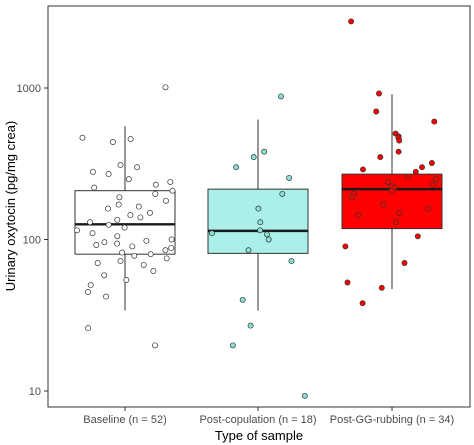 This screenshot has height=445, width=474. What do you see at coordinates (124, 420) in the screenshot?
I see `x-tick-label: Baseline (n = 52)` at bounding box center [124, 420].